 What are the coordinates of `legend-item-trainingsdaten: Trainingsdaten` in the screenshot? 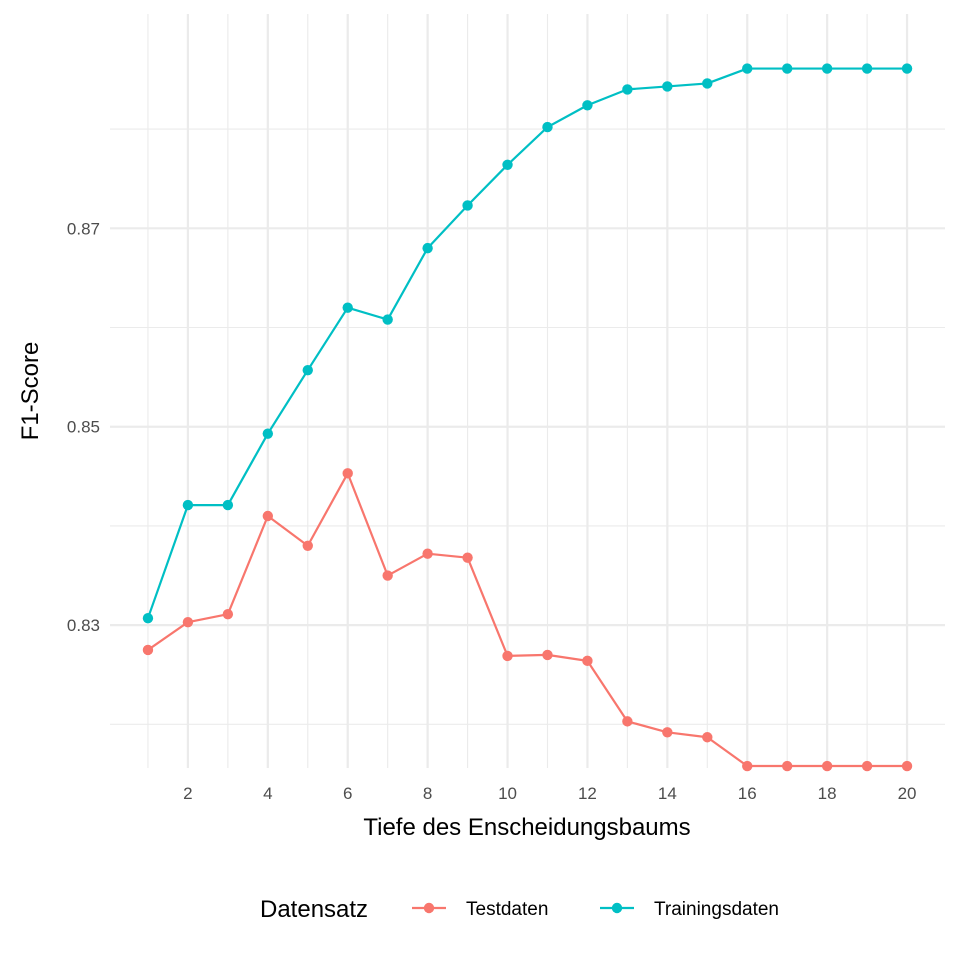 It's located at (689, 909).